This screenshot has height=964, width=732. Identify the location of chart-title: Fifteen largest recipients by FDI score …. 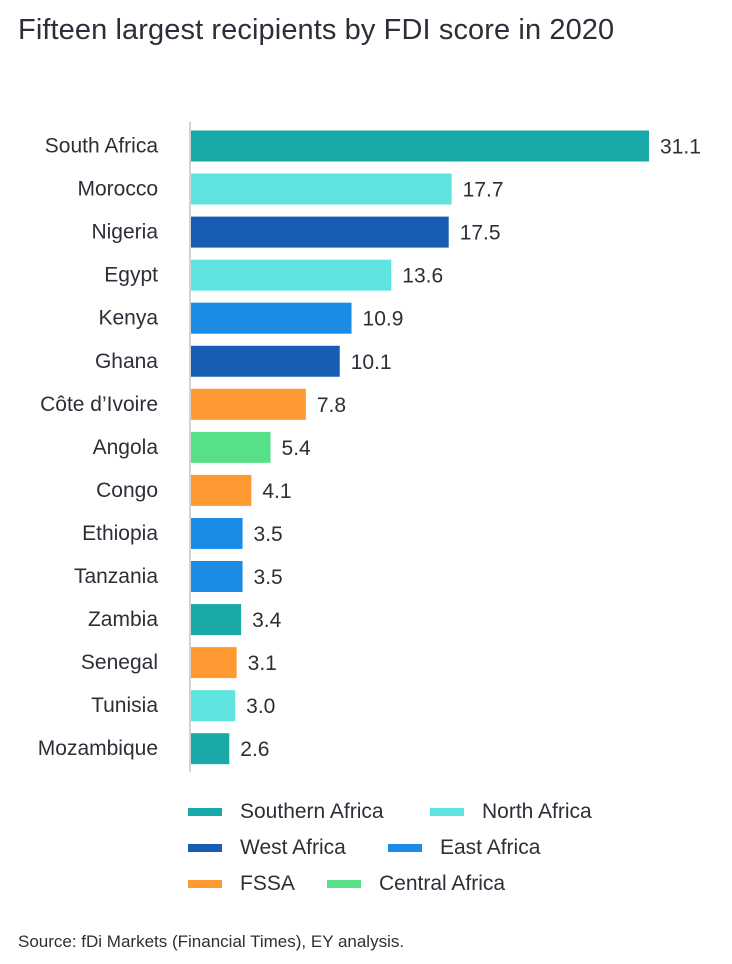
(316, 30).